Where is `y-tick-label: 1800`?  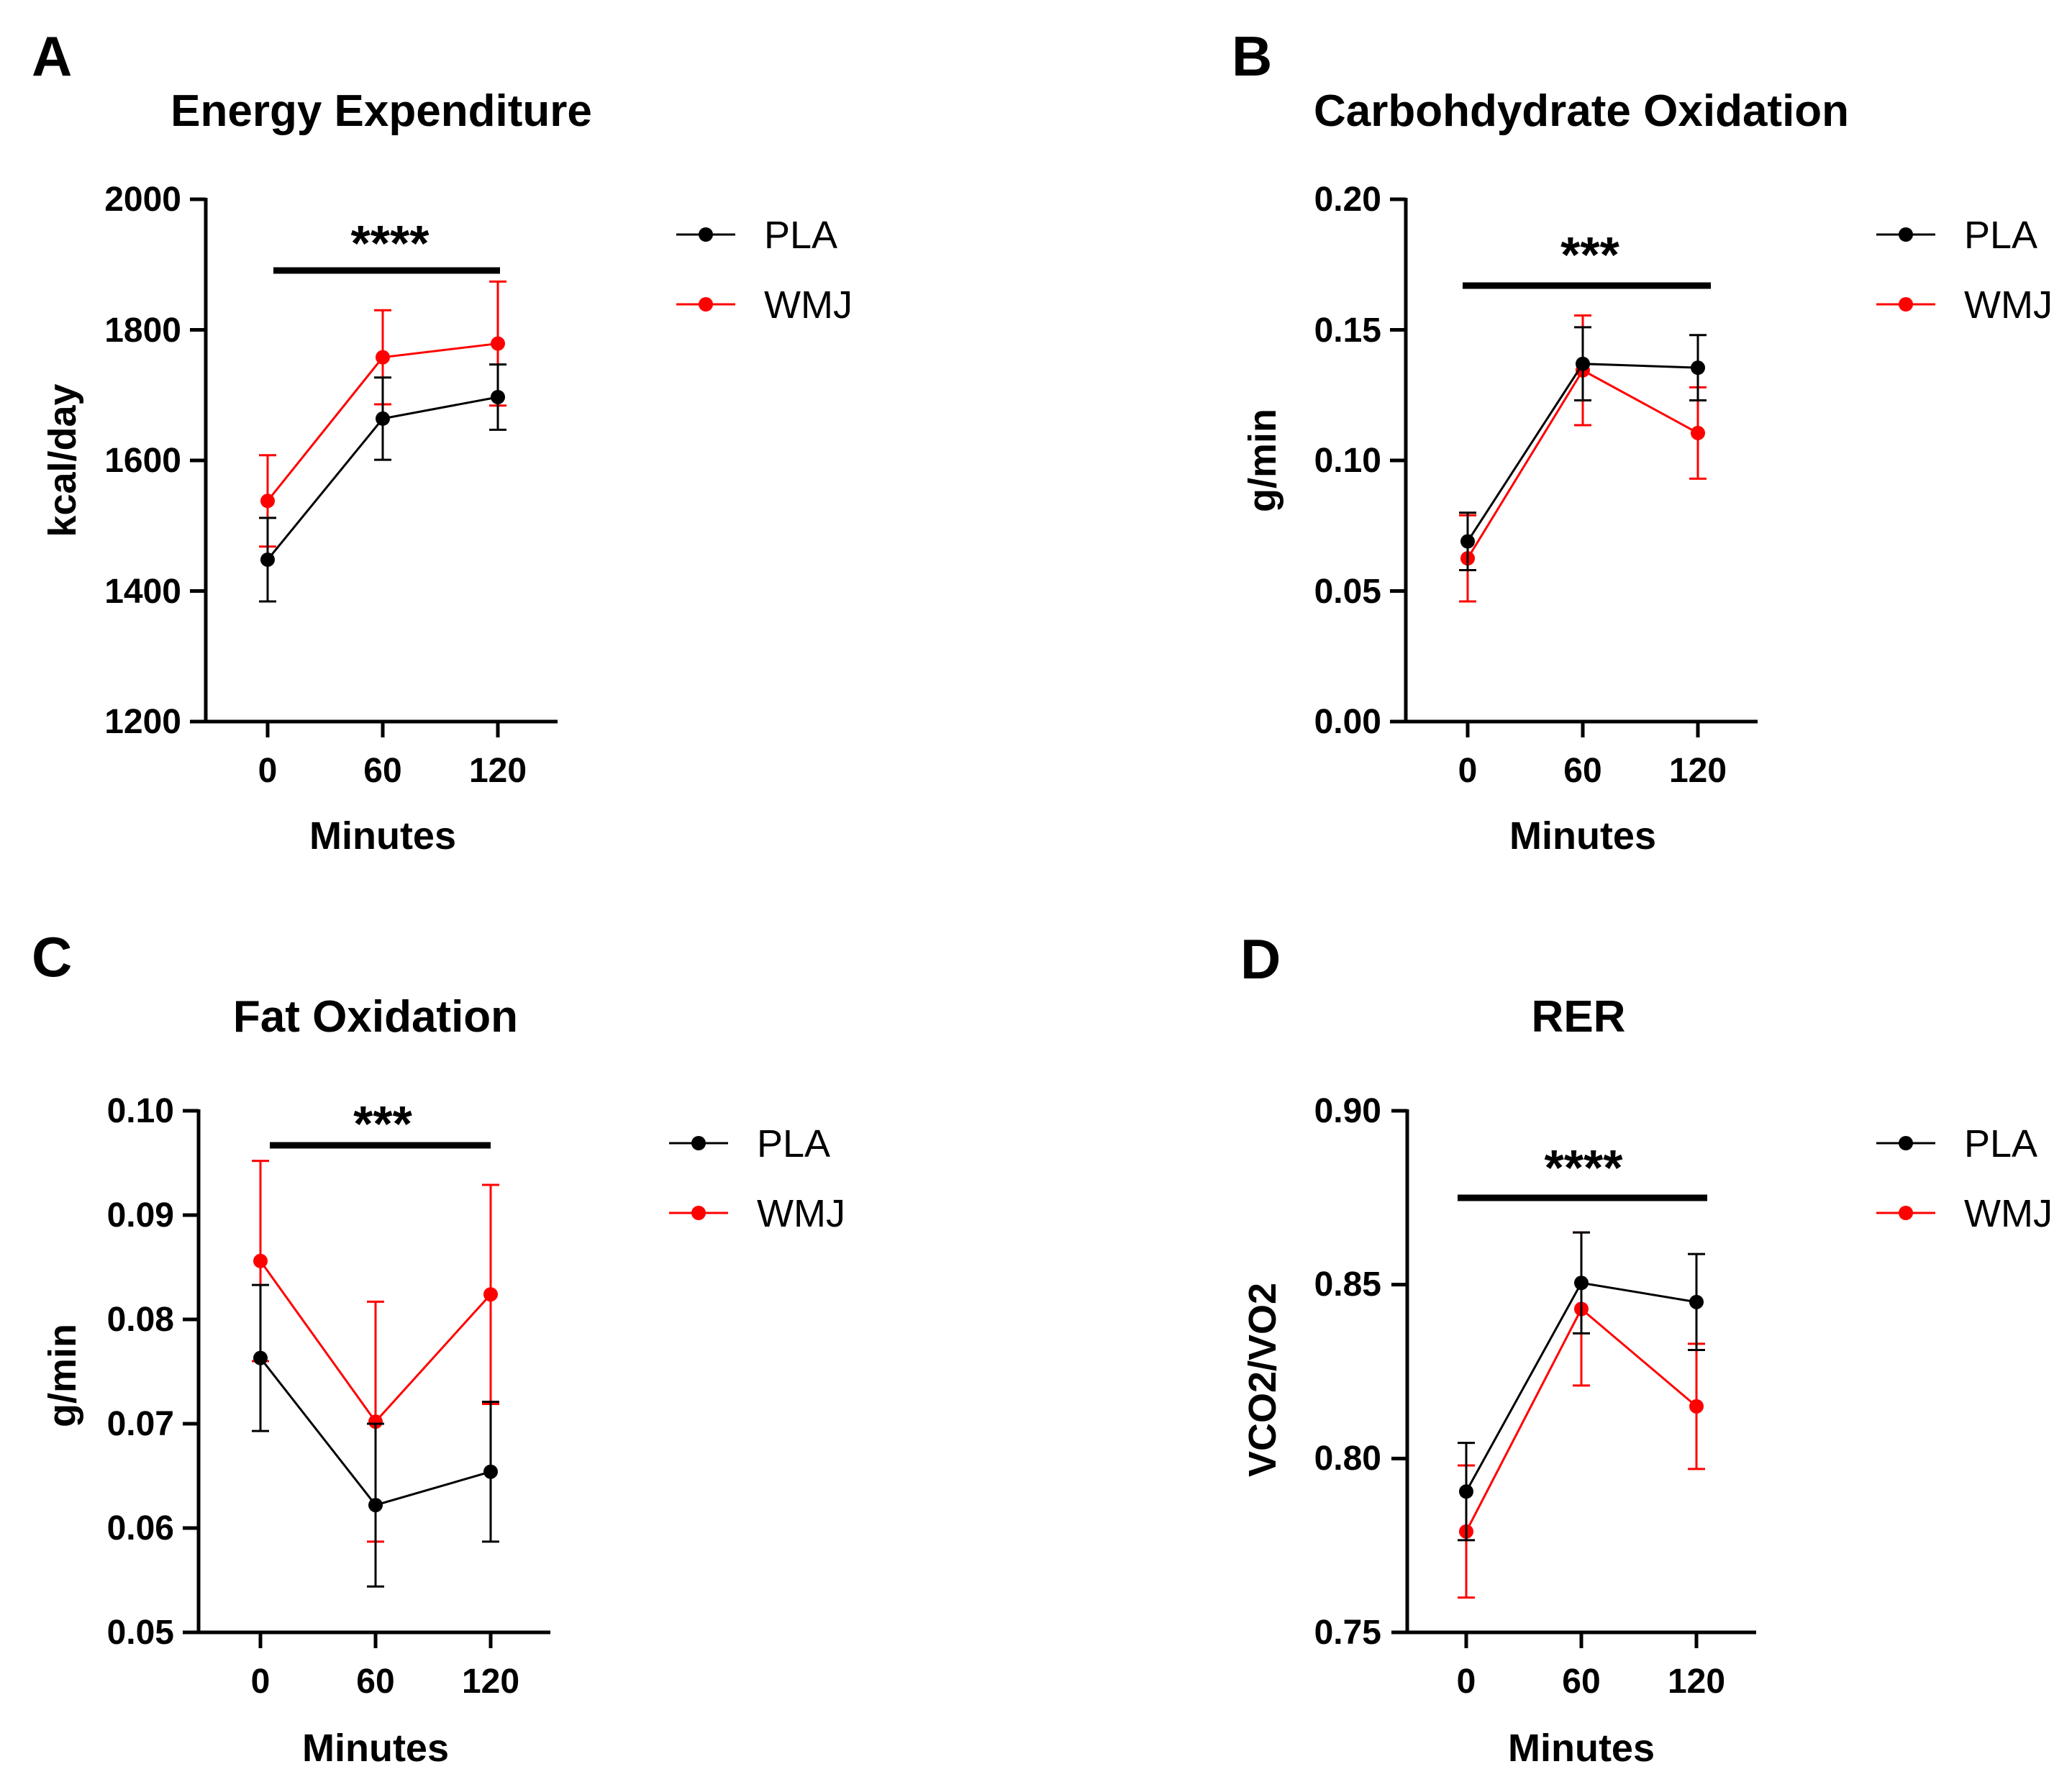 y-tick-label: 1800 is located at coordinates (142, 331).